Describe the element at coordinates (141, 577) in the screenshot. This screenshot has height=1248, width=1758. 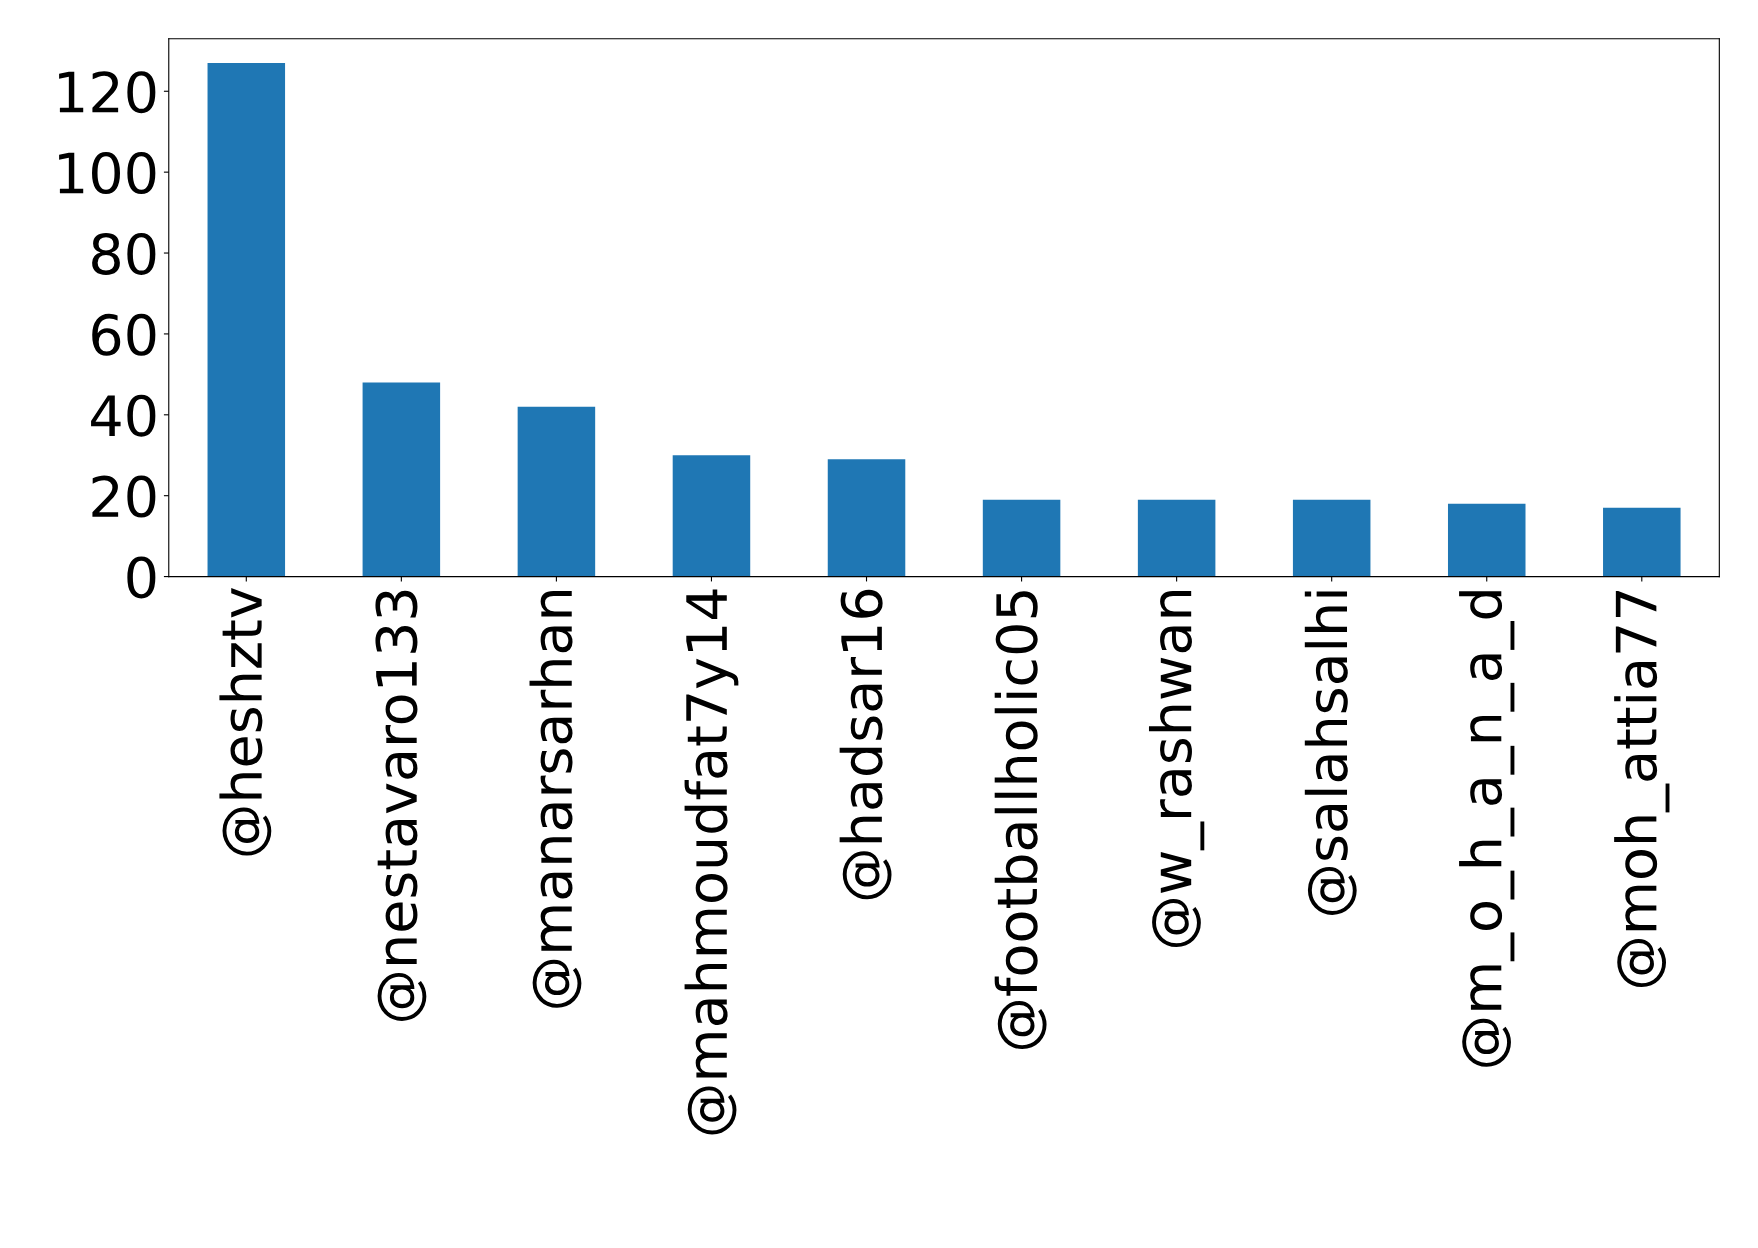
I see `y-tick-label: 0` at that location.